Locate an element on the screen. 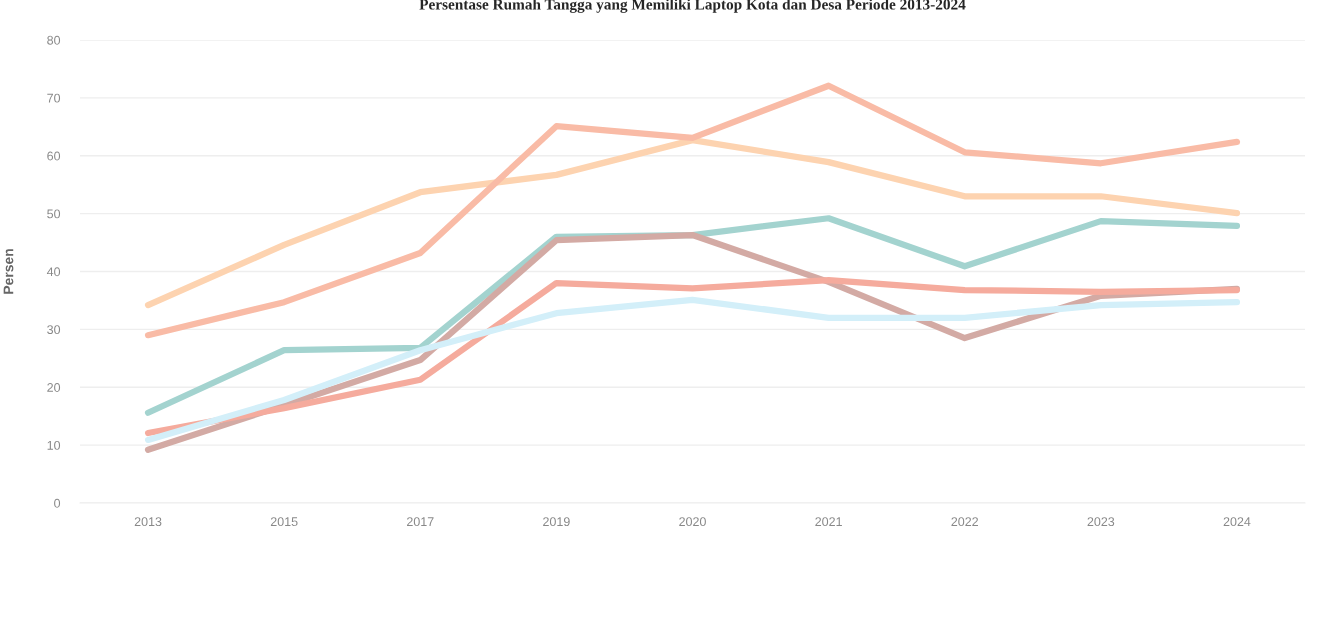 This screenshot has height=617, width=1324. x-tick-label: 2024 is located at coordinates (1237, 522).